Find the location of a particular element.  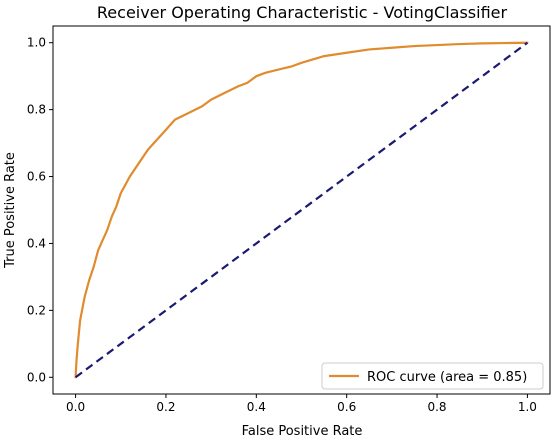

x-tick-label: 0.8 is located at coordinates (436, 407).